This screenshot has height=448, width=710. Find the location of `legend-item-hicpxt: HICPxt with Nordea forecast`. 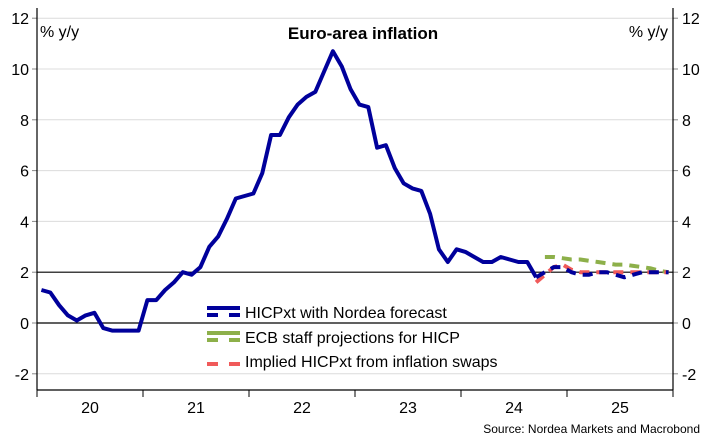

legend-item-hicpxt: HICPxt with Nordea forecast is located at coordinates (327, 313).